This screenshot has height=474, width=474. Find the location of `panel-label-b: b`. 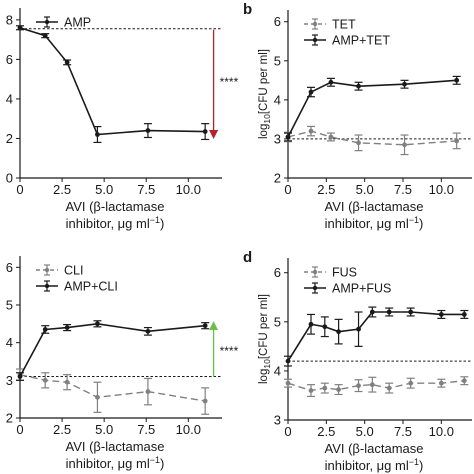

panel-label-b: b is located at coordinates (247, 9).